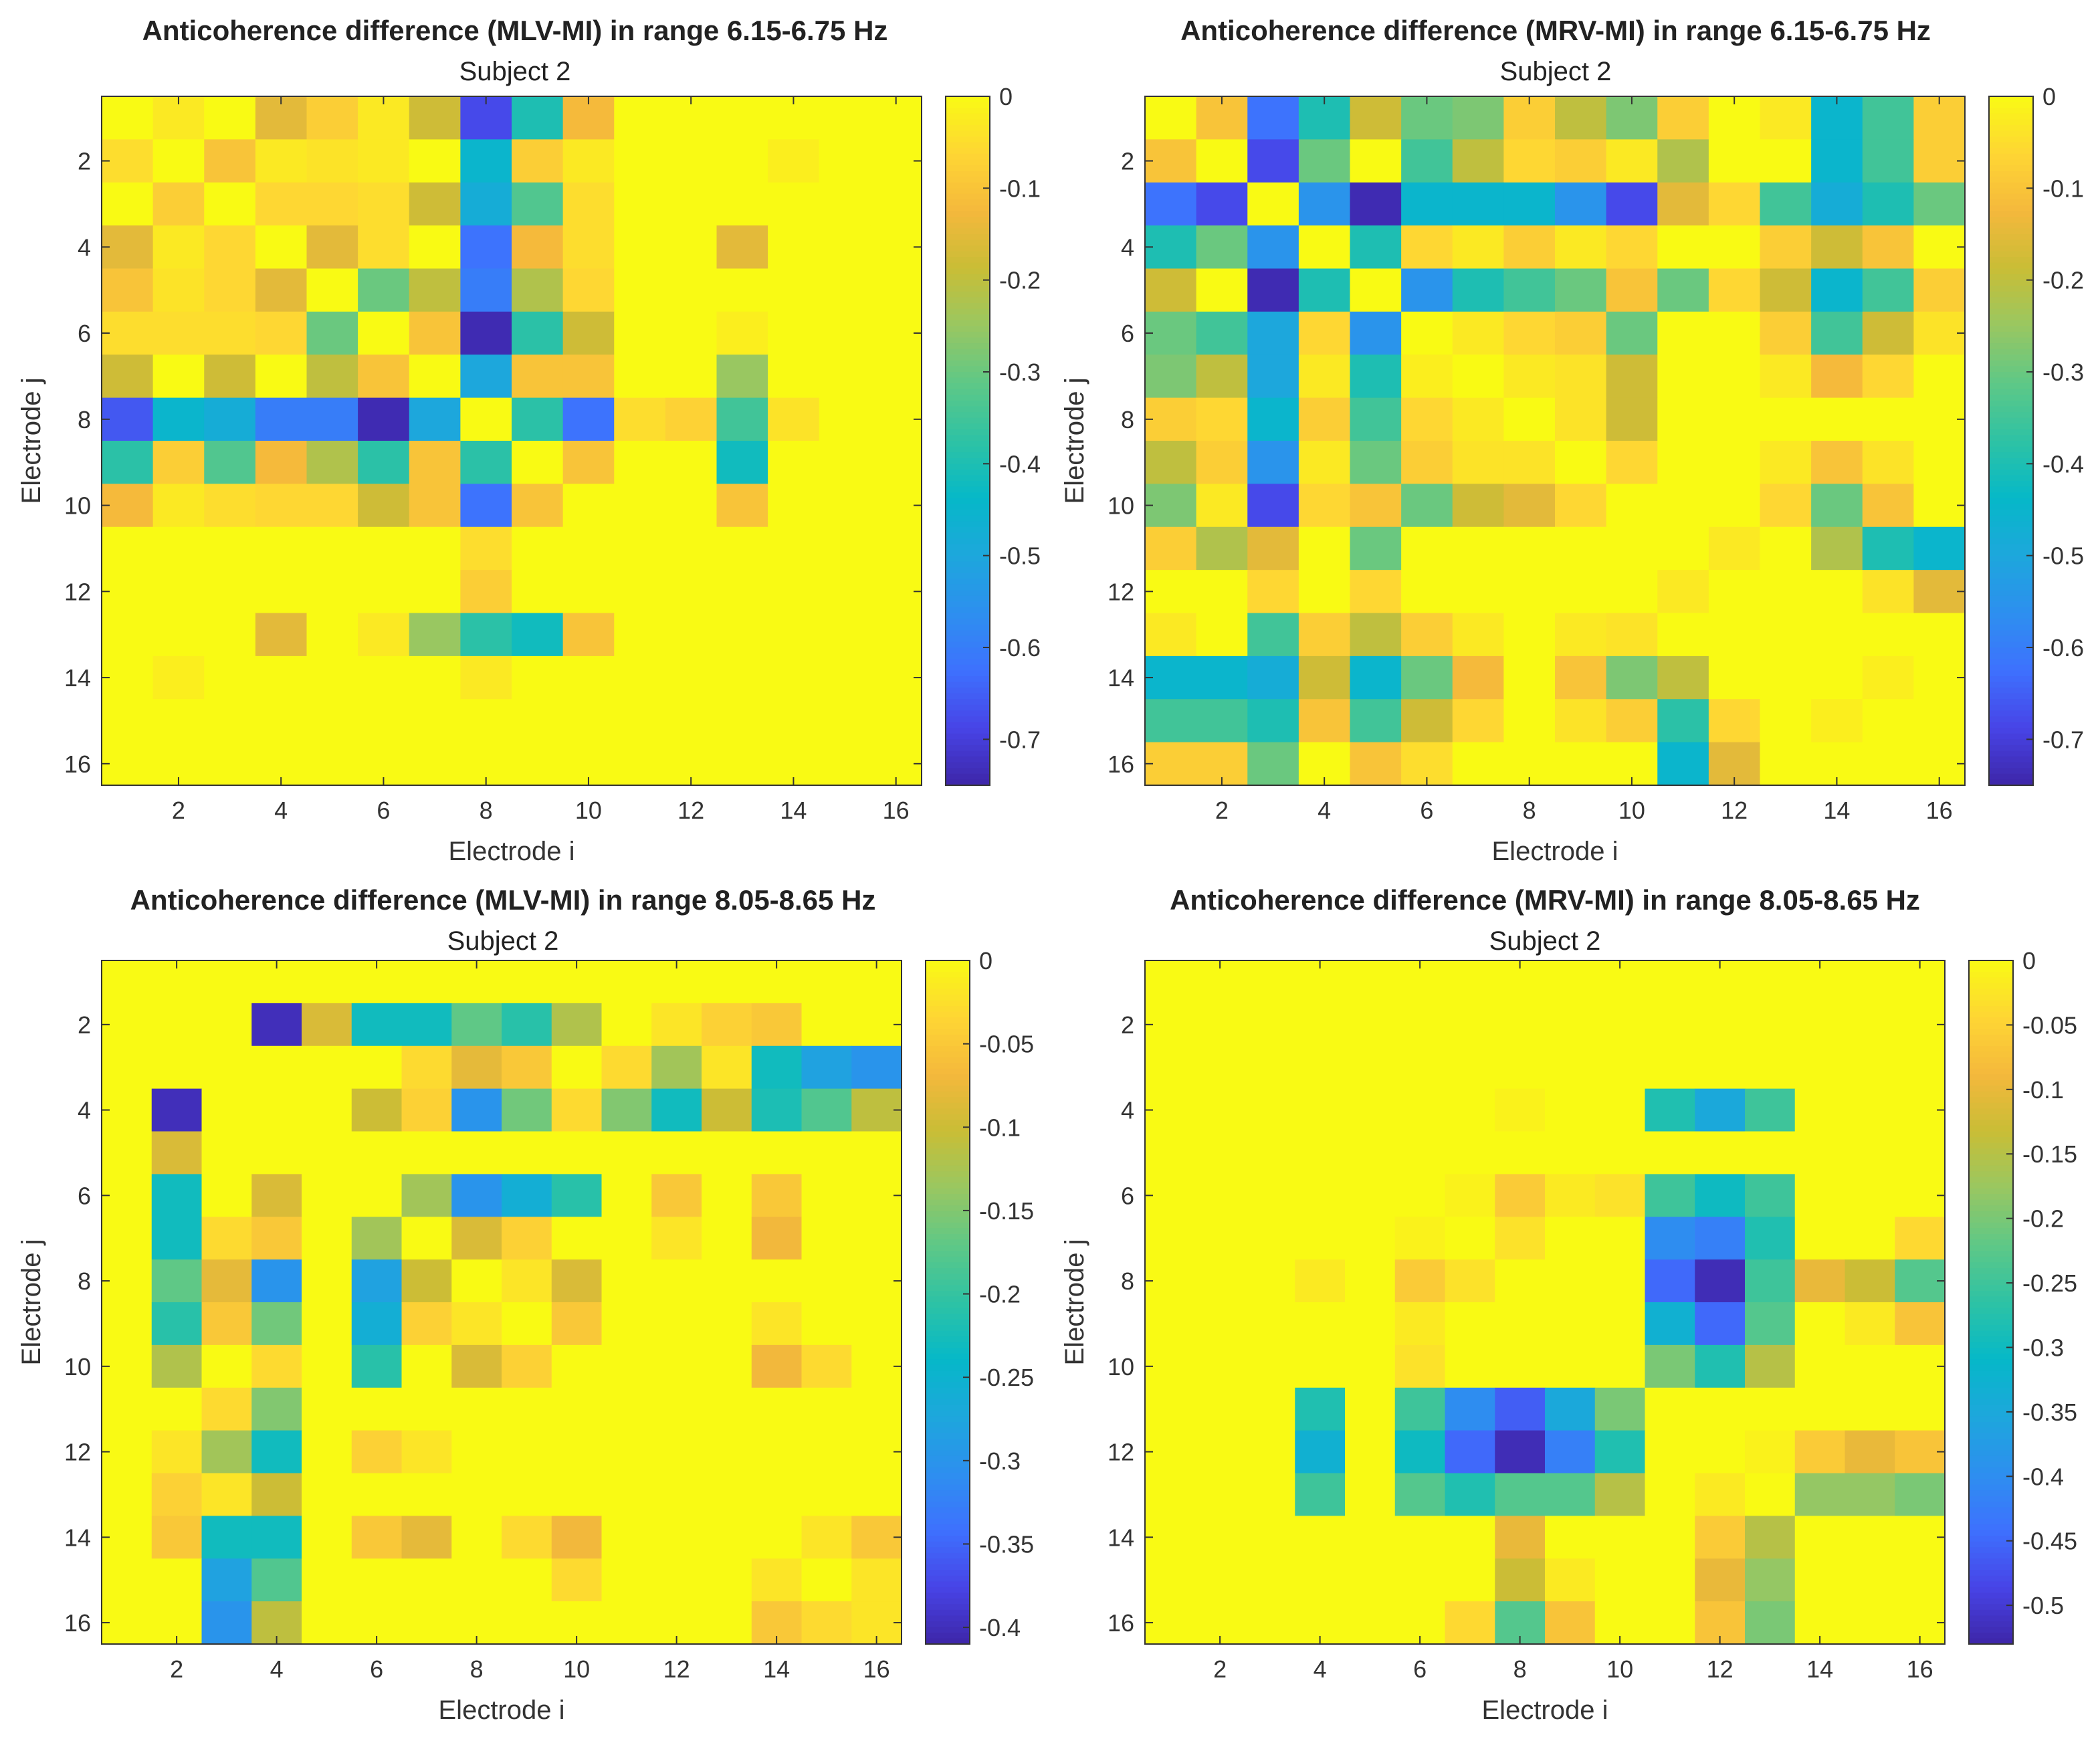 This screenshot has width=2100, height=1739. Describe the element at coordinates (84, 1110) in the screenshot. I see `y-tick-label: 4` at that location.